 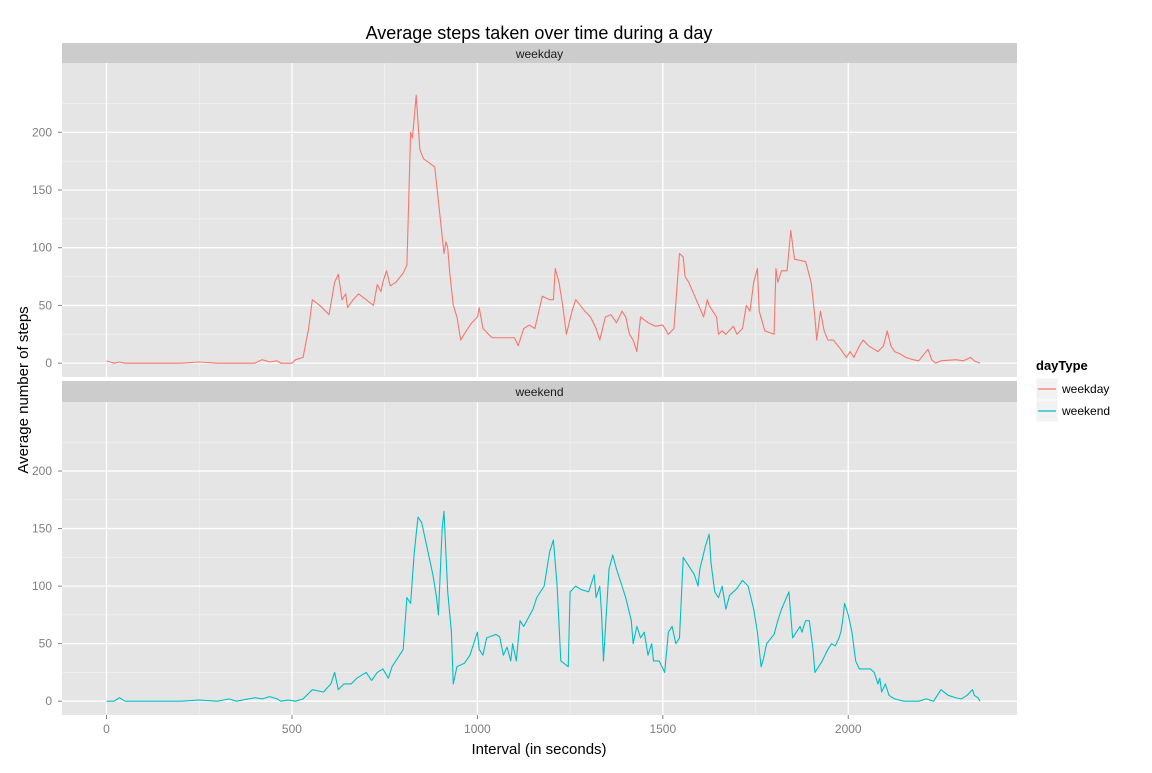 What do you see at coordinates (106, 729) in the screenshot?
I see `x-tick-label: 0` at bounding box center [106, 729].